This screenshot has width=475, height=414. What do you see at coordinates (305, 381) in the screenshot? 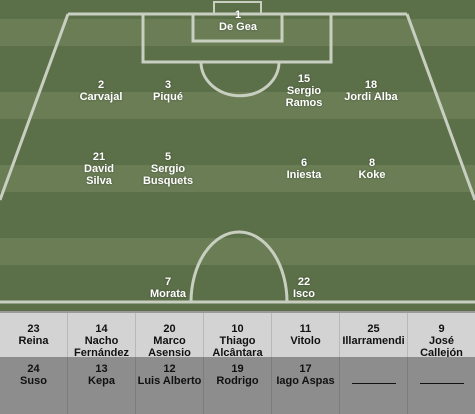
I see `player-name: Iago Aspas` at bounding box center [305, 381].